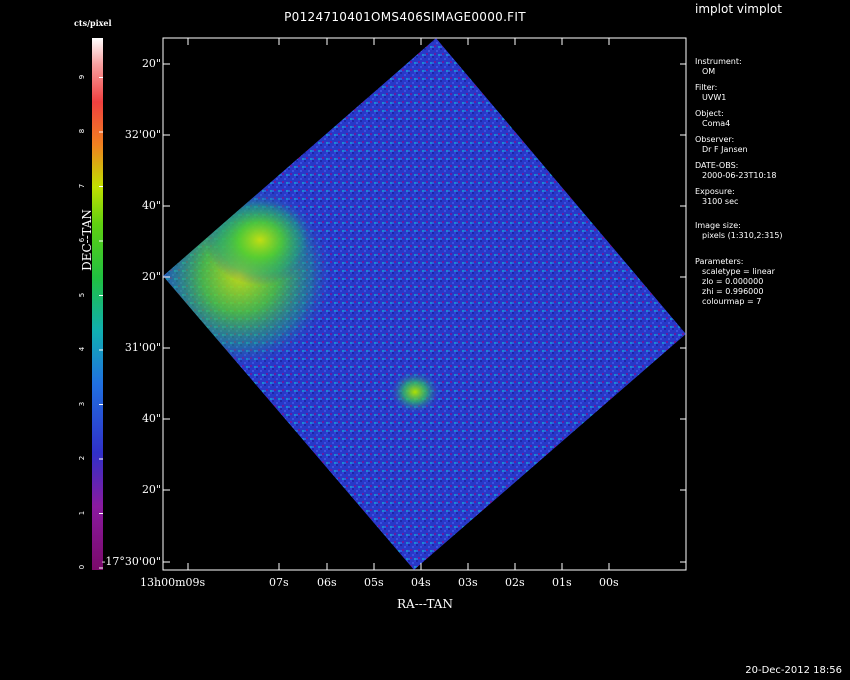  What do you see at coordinates (82, 403) in the screenshot?
I see `colorbar-tick-label: 3` at bounding box center [82, 403].